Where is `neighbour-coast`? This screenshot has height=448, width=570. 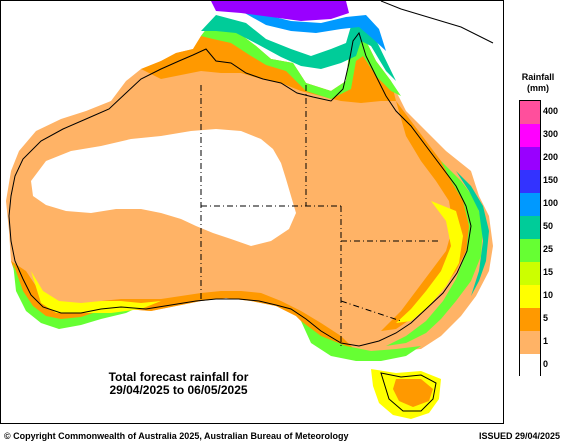 neighbour-coast is located at coordinates (437, 22).